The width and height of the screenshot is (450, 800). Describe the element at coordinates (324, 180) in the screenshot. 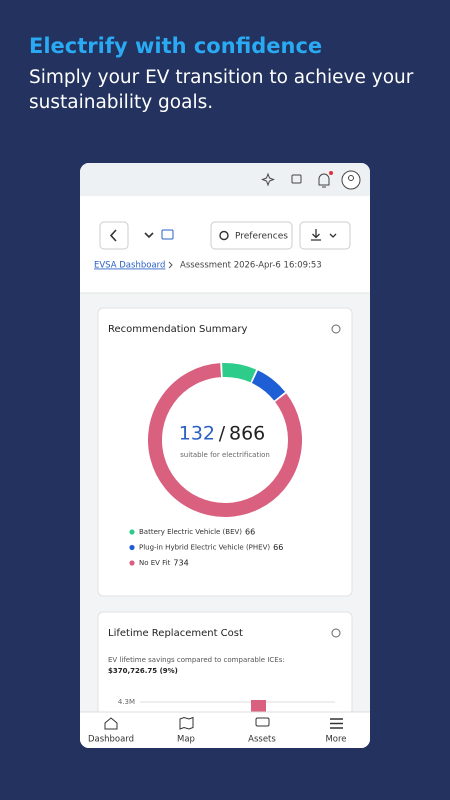

I see `bell-icon` at that location.